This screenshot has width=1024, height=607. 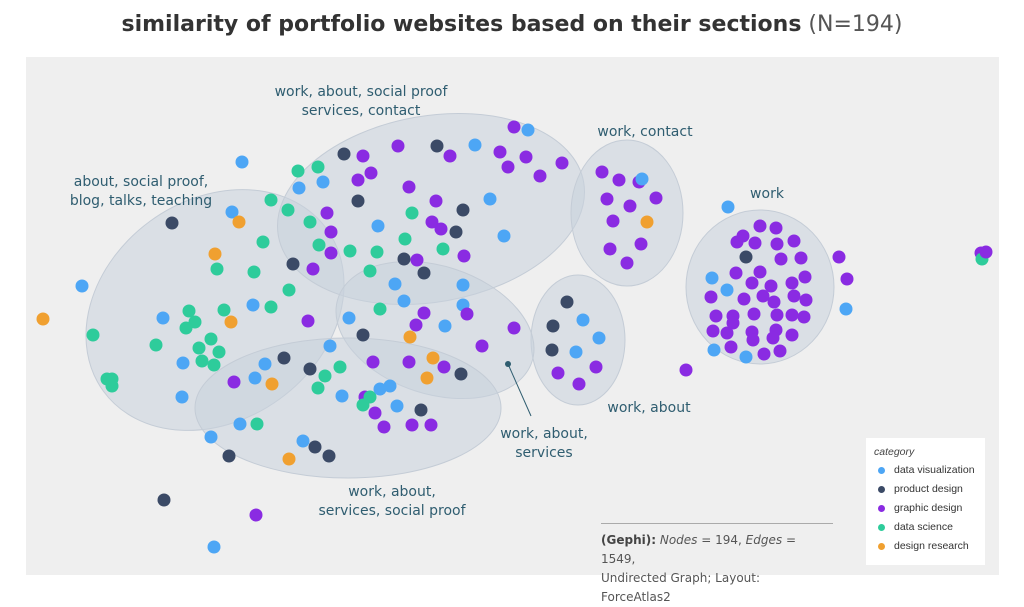 I want to click on footnote-nodes: = 194,, so click(x=721, y=540).